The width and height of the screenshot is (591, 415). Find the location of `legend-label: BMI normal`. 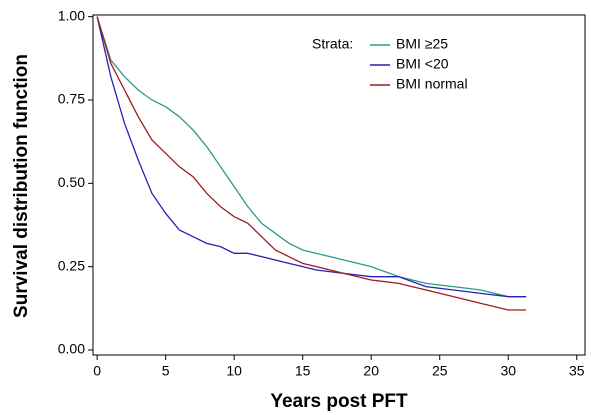

legend-label: BMI normal is located at coordinates (432, 84).